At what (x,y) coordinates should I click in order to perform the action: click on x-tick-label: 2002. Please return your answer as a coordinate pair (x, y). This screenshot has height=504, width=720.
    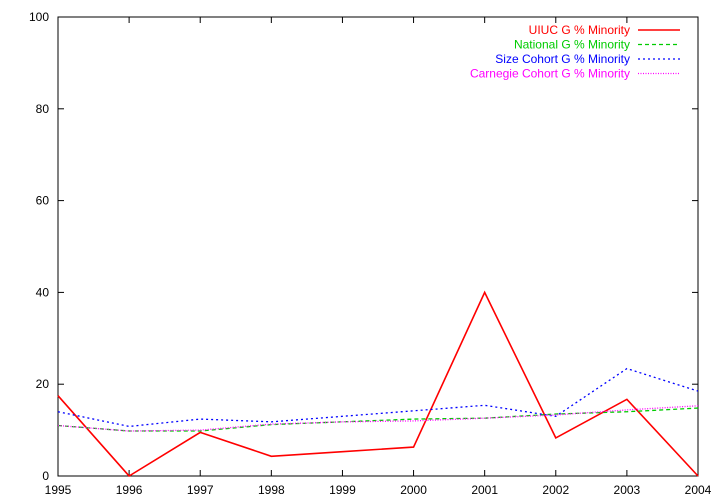
    Looking at the image, I should click on (555, 490).